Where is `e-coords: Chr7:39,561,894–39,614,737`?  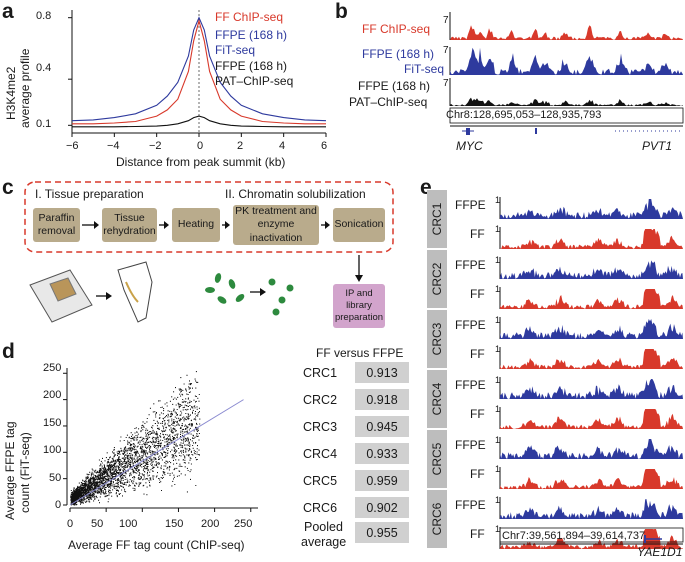 e-coords: Chr7:39,561,894–39,614,737 is located at coordinates (574, 536).